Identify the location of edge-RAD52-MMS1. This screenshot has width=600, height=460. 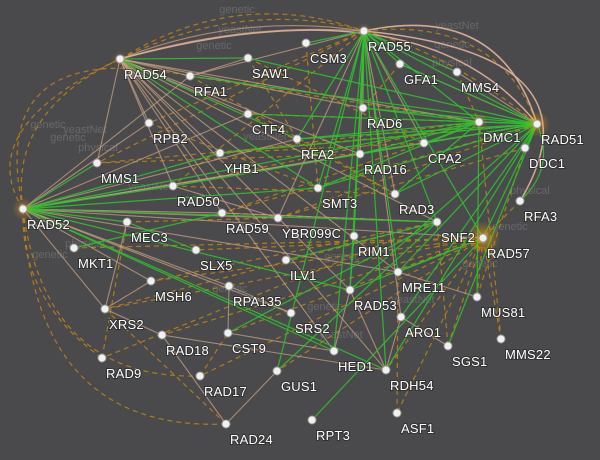
(60, 186).